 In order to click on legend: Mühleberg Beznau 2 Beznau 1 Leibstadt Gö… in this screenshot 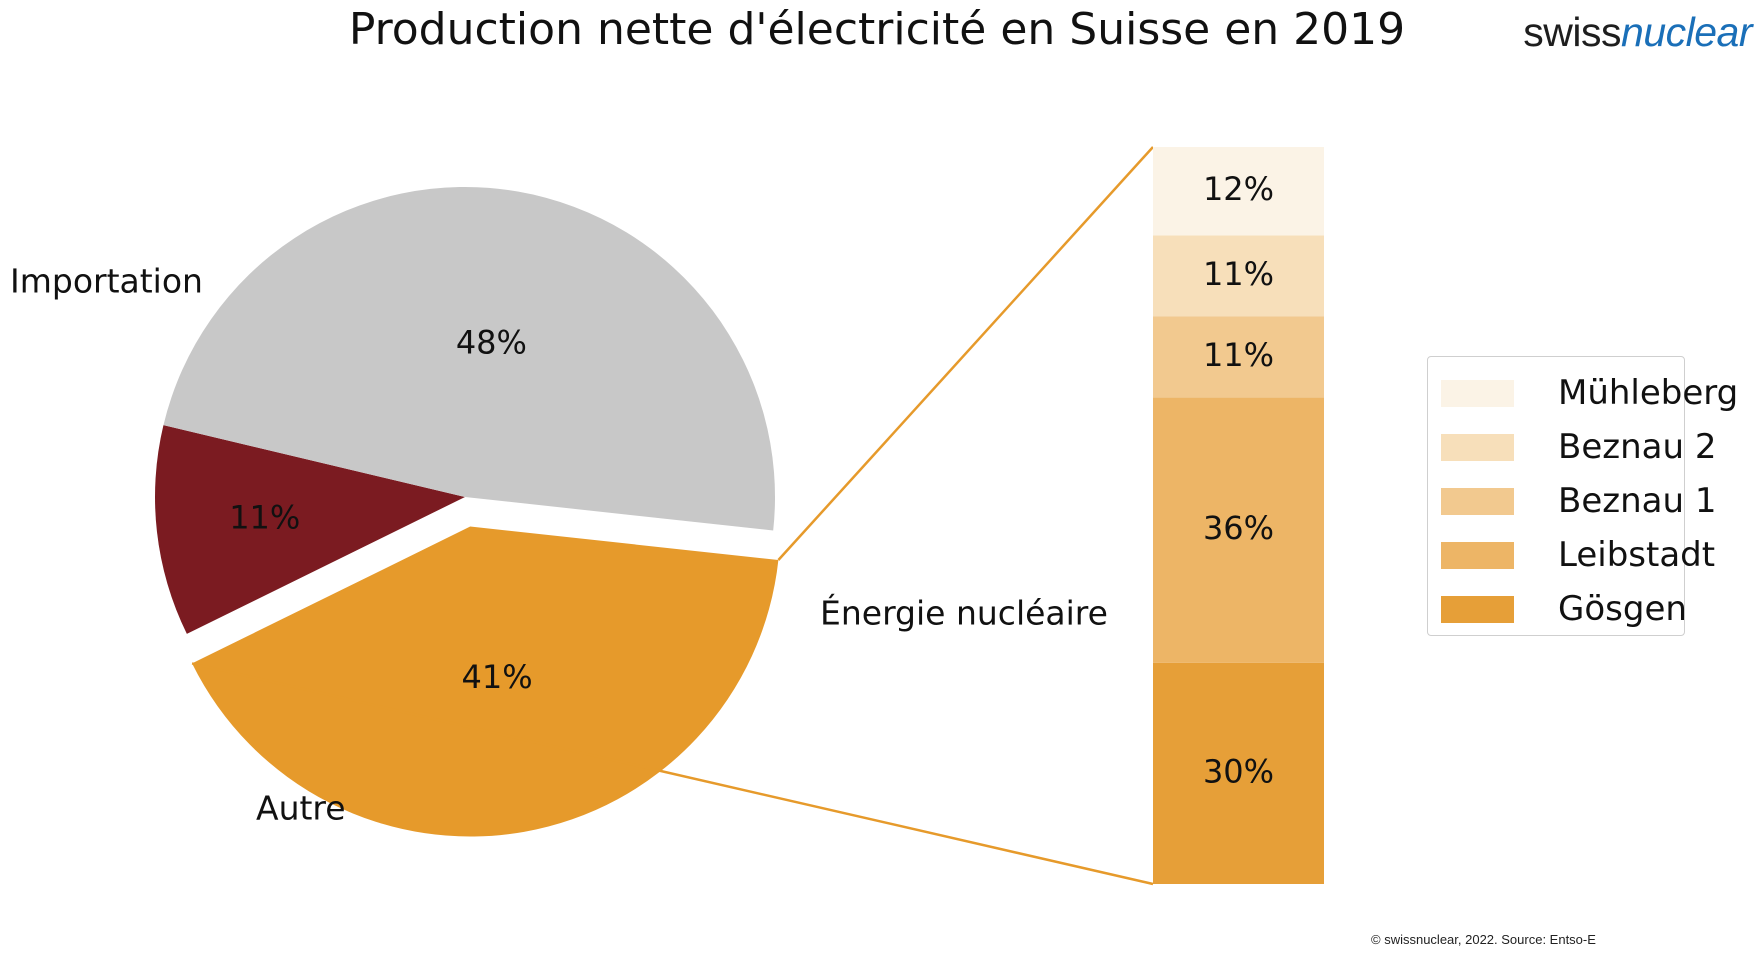, I will do `click(1582, 496)`.